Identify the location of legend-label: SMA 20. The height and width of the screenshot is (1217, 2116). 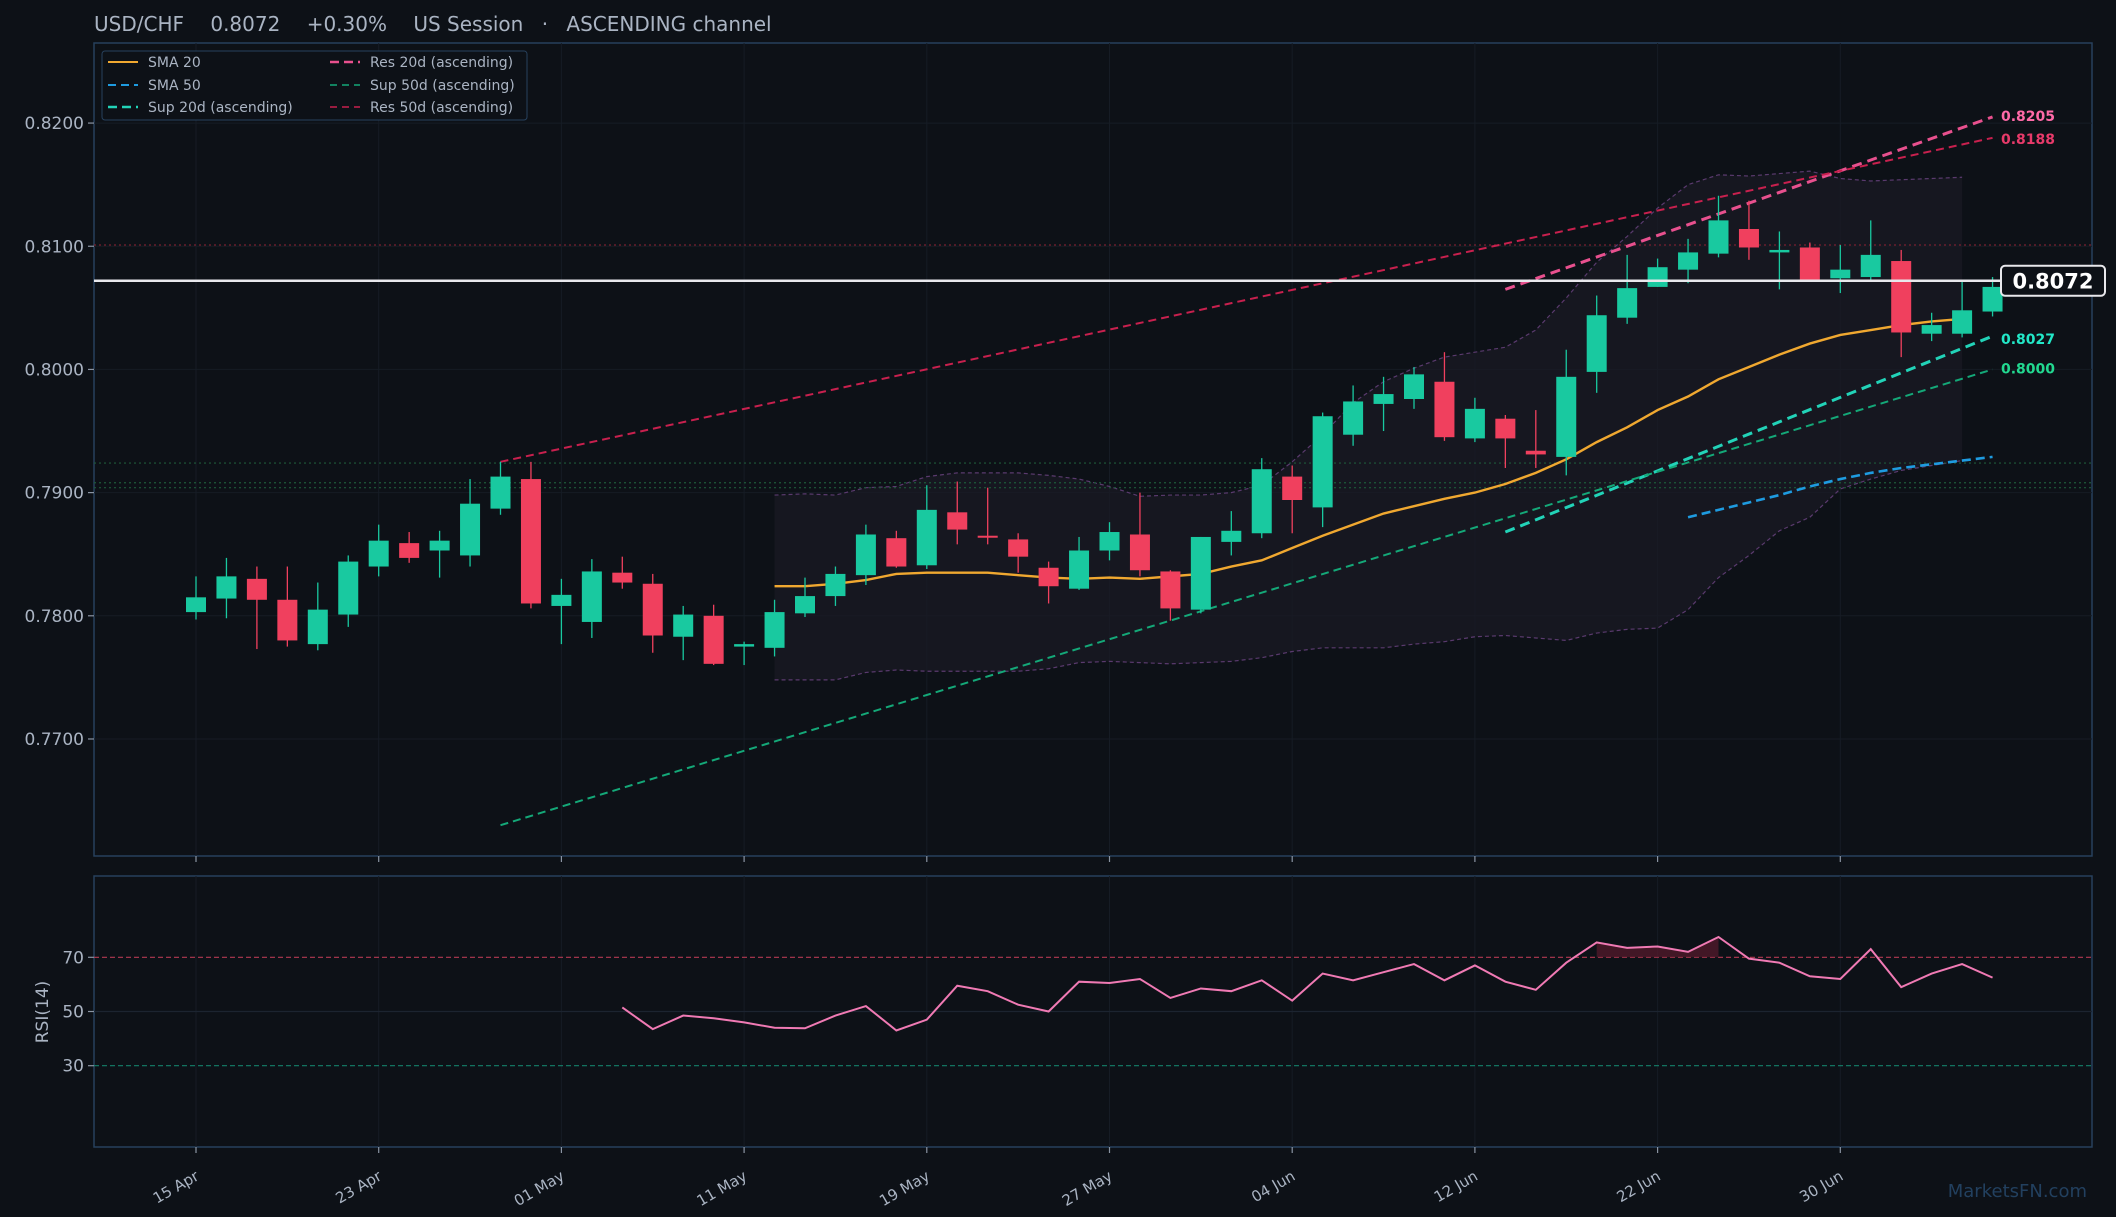
(174, 63).